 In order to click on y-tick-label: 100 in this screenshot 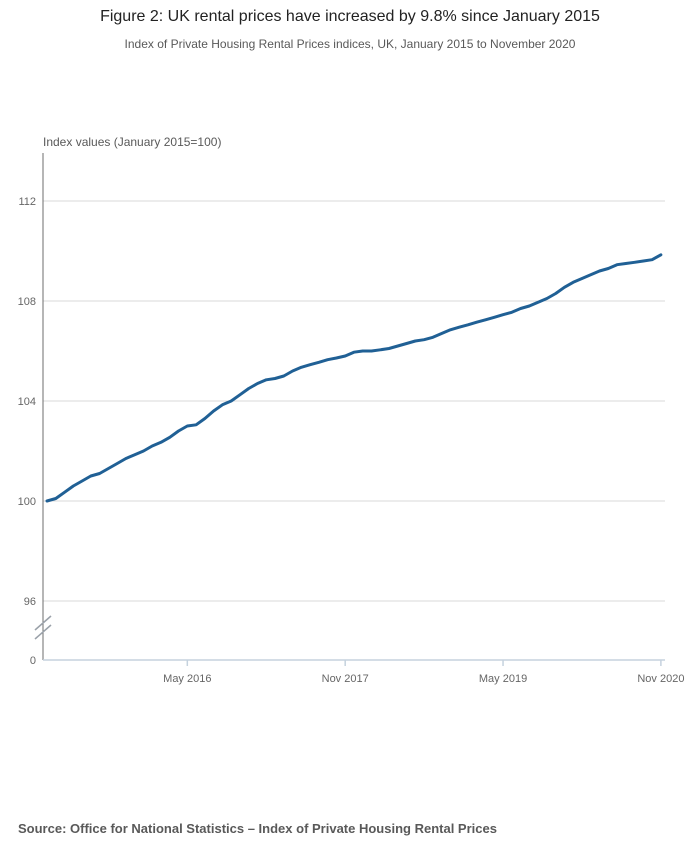, I will do `click(27, 502)`.